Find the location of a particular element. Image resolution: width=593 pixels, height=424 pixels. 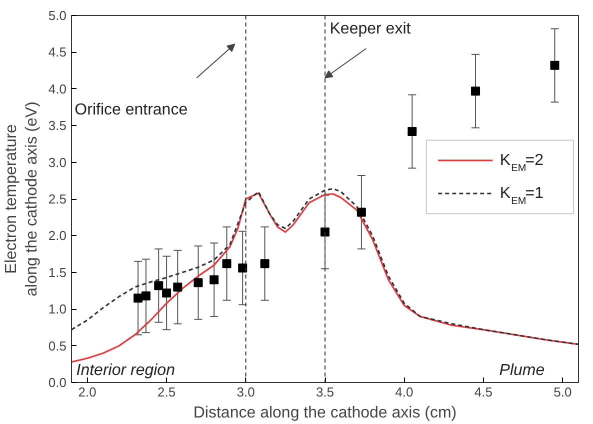

y-tick-label: 3.0 is located at coordinates (57, 162).